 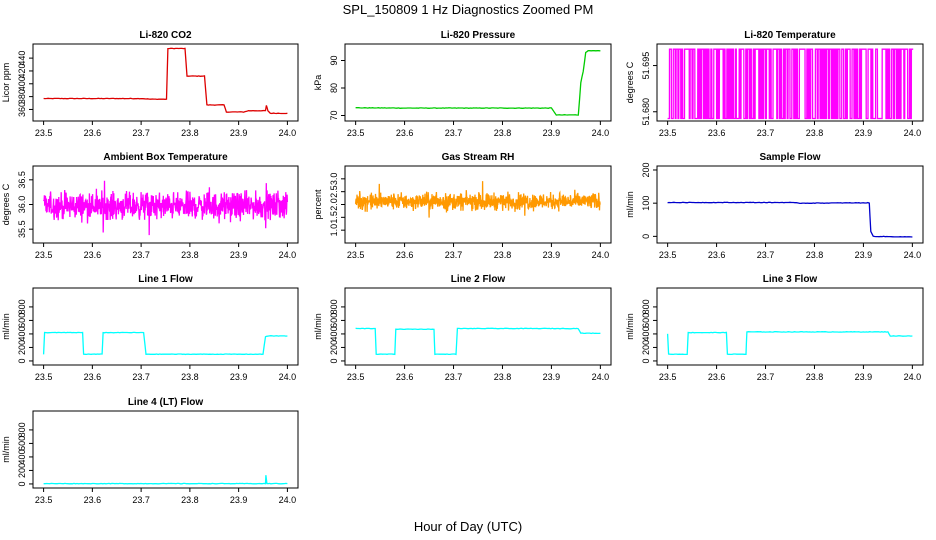 I want to click on panel-title: Ambient Box Temperature, so click(x=165, y=157).